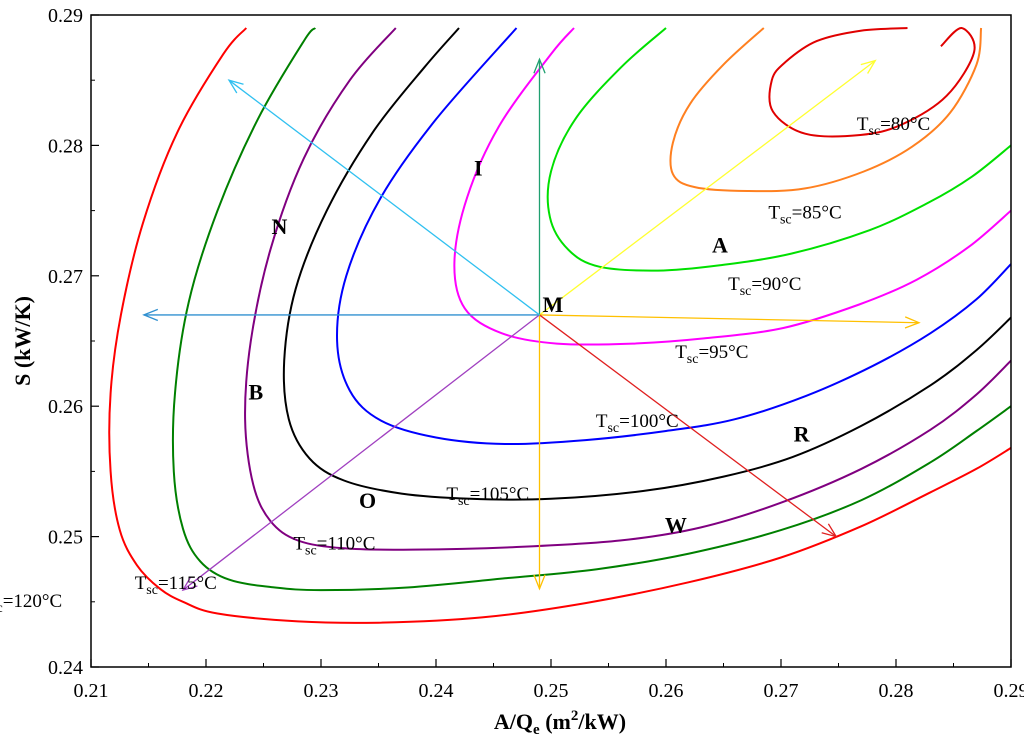 Image resolution: width=1024 pixels, height=751 pixels. I want to click on curve-label-1: Tsc=80°C, so click(893, 126).